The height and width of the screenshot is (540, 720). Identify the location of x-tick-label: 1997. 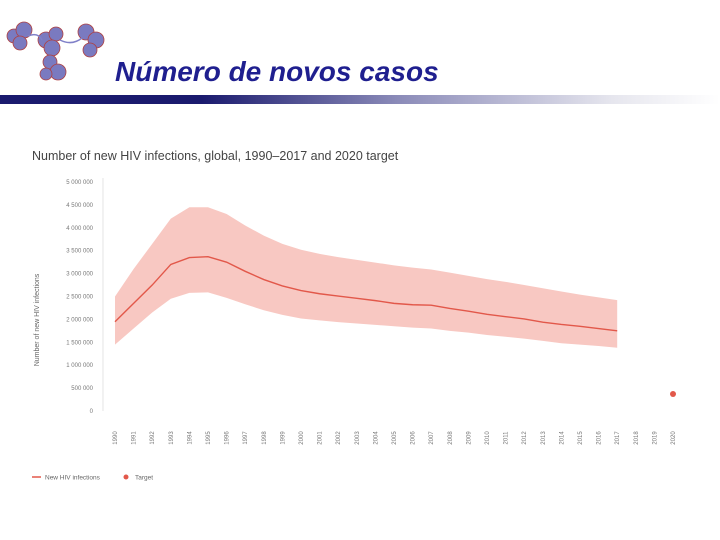
(246, 438).